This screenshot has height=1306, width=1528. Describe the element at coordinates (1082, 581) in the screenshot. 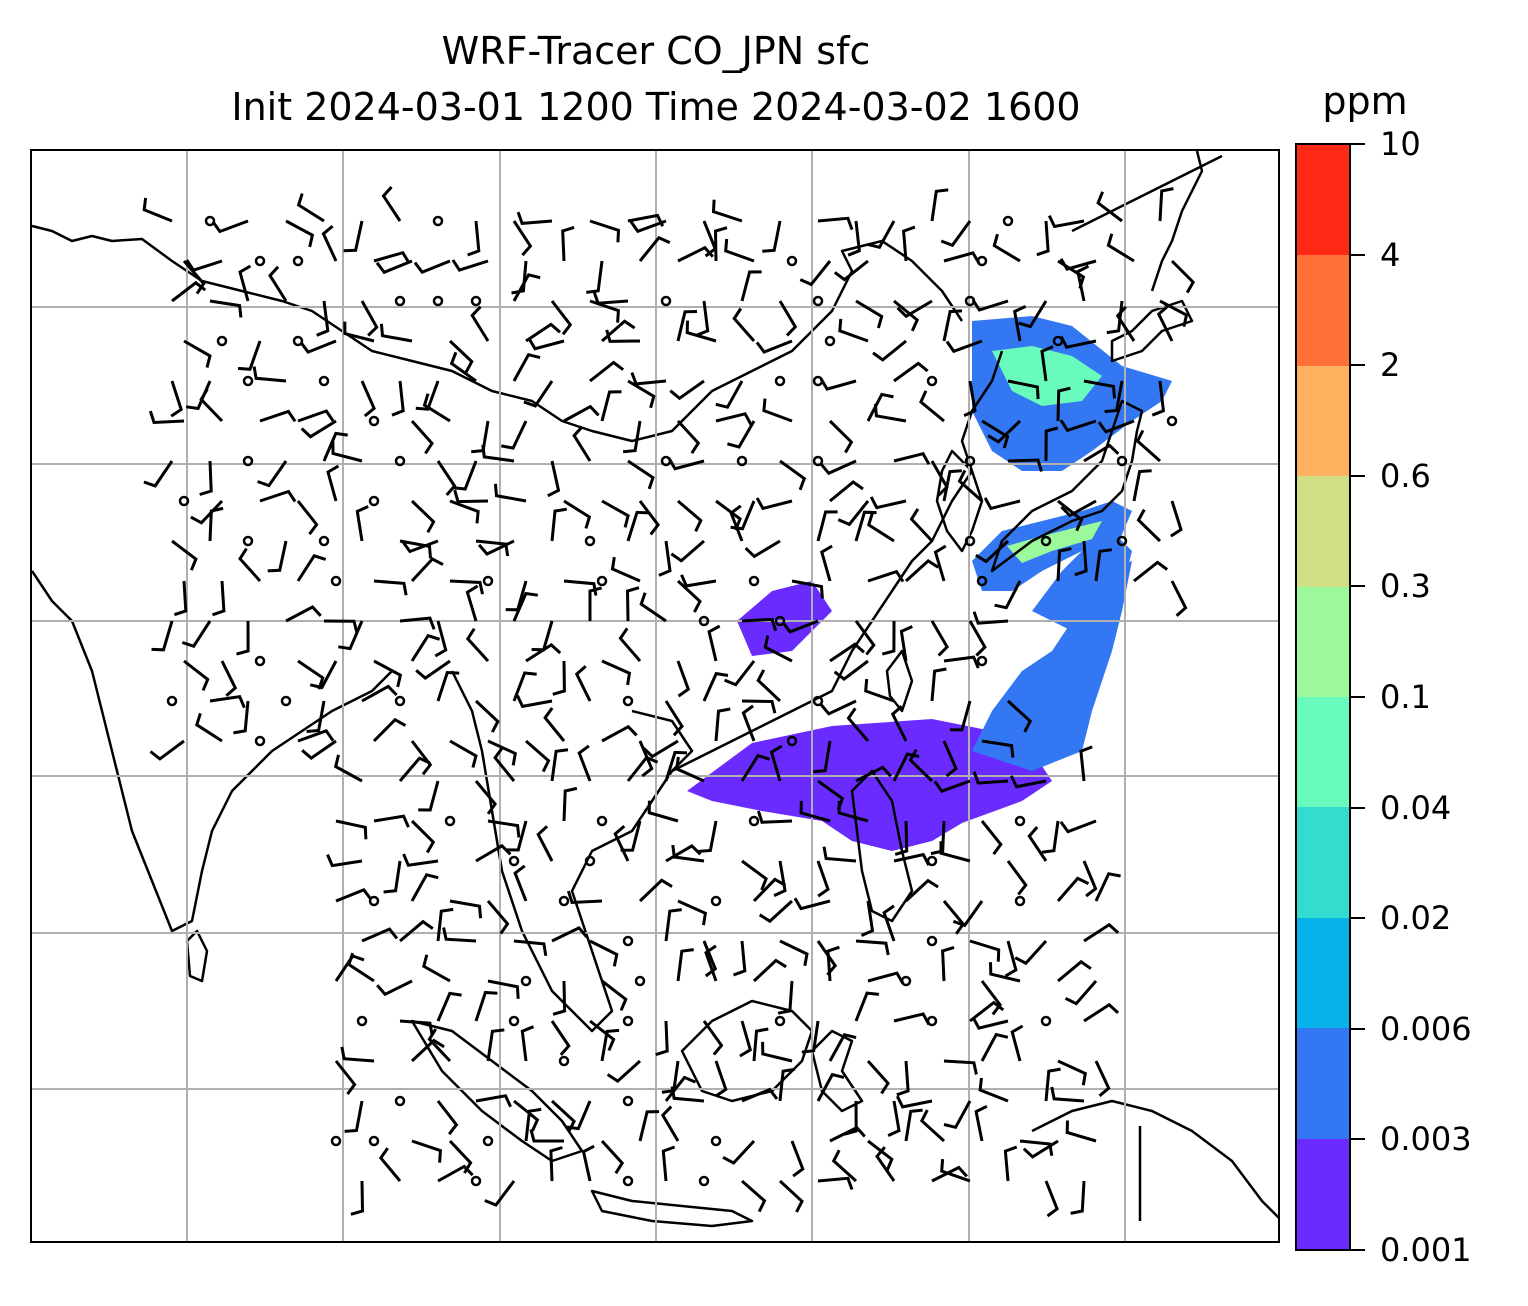

I see `plume-pacific-south-japan` at that location.